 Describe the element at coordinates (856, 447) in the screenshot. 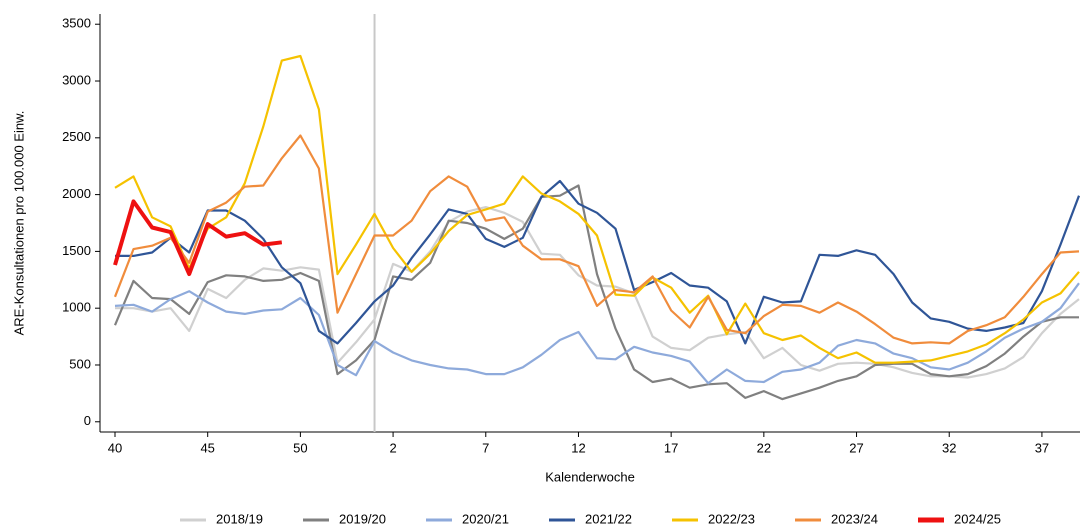

I see `x-tick-label: 27` at that location.